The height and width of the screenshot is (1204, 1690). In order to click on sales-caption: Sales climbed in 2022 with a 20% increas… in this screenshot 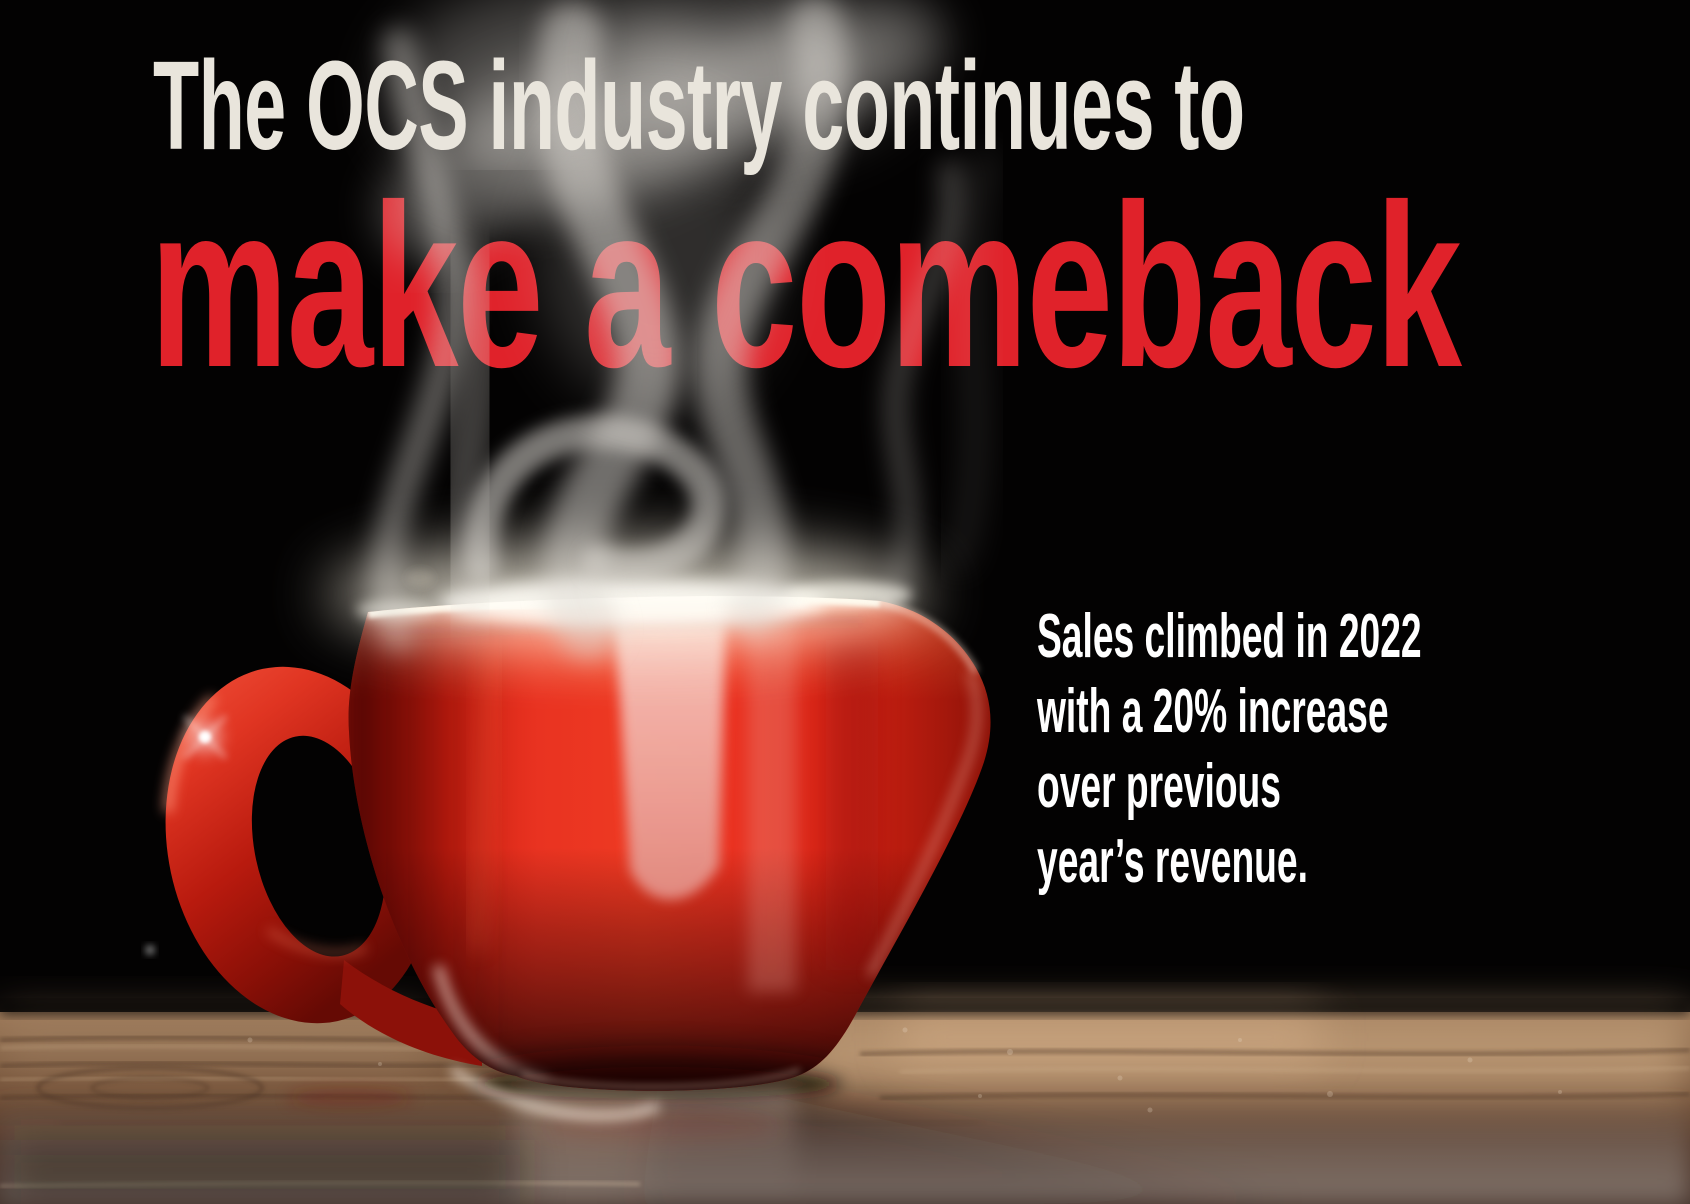, I will do `click(1229, 749)`.